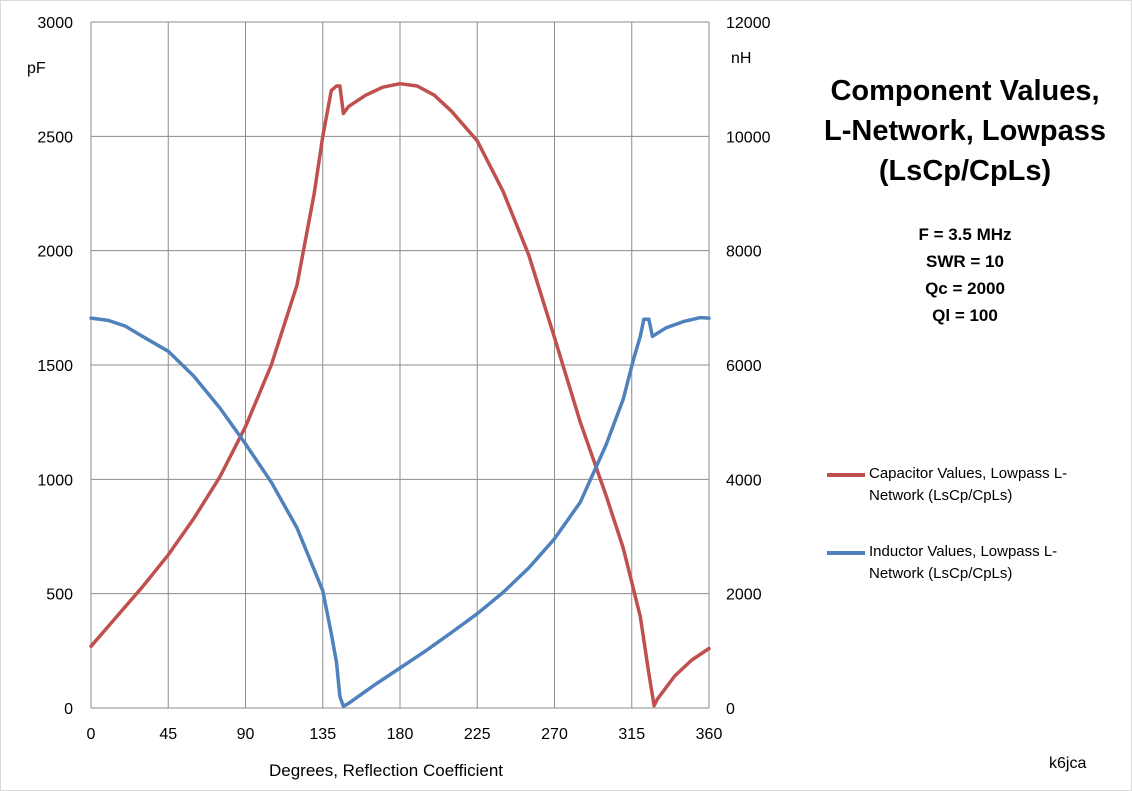 Image resolution: width=1132 pixels, height=791 pixels. Describe the element at coordinates (744, 252) in the screenshot. I see `right-y-tick-label: 8000` at that location.